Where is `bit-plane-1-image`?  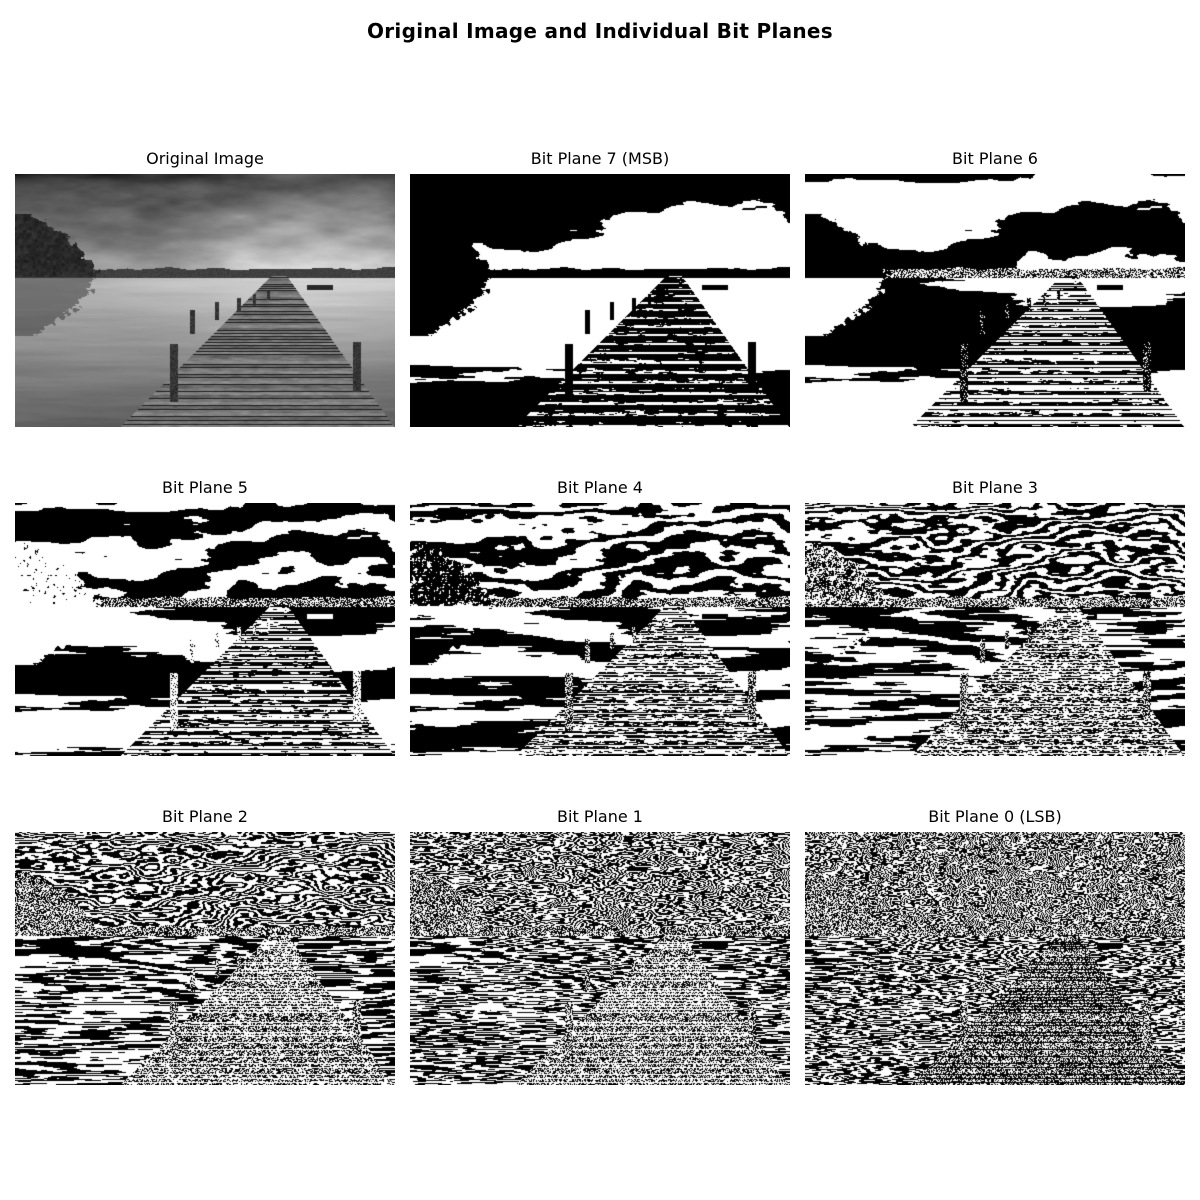
bit-plane-1-image is located at coordinates (600, 958).